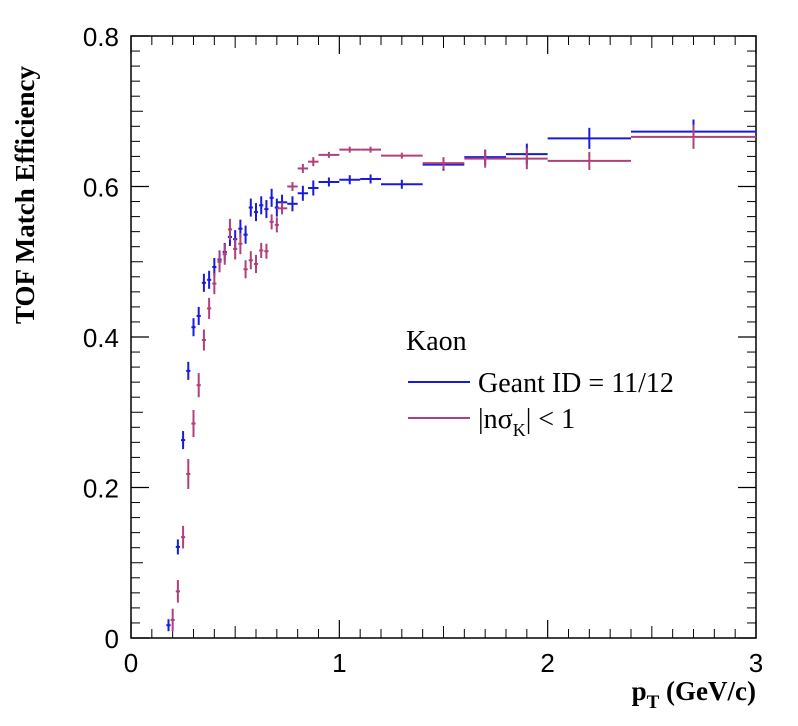  I want to click on x-tick-label: 2, so click(547, 663).